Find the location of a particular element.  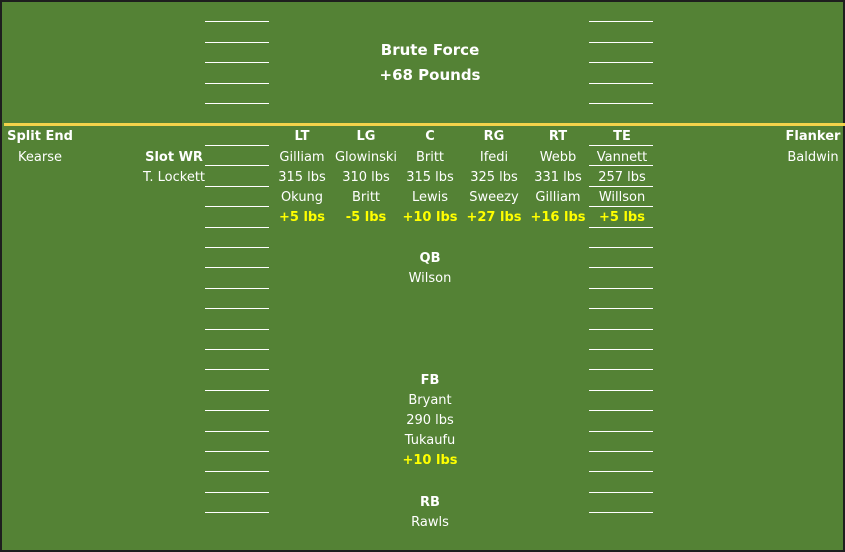

player-weight: 331 lbs is located at coordinates (558, 177).